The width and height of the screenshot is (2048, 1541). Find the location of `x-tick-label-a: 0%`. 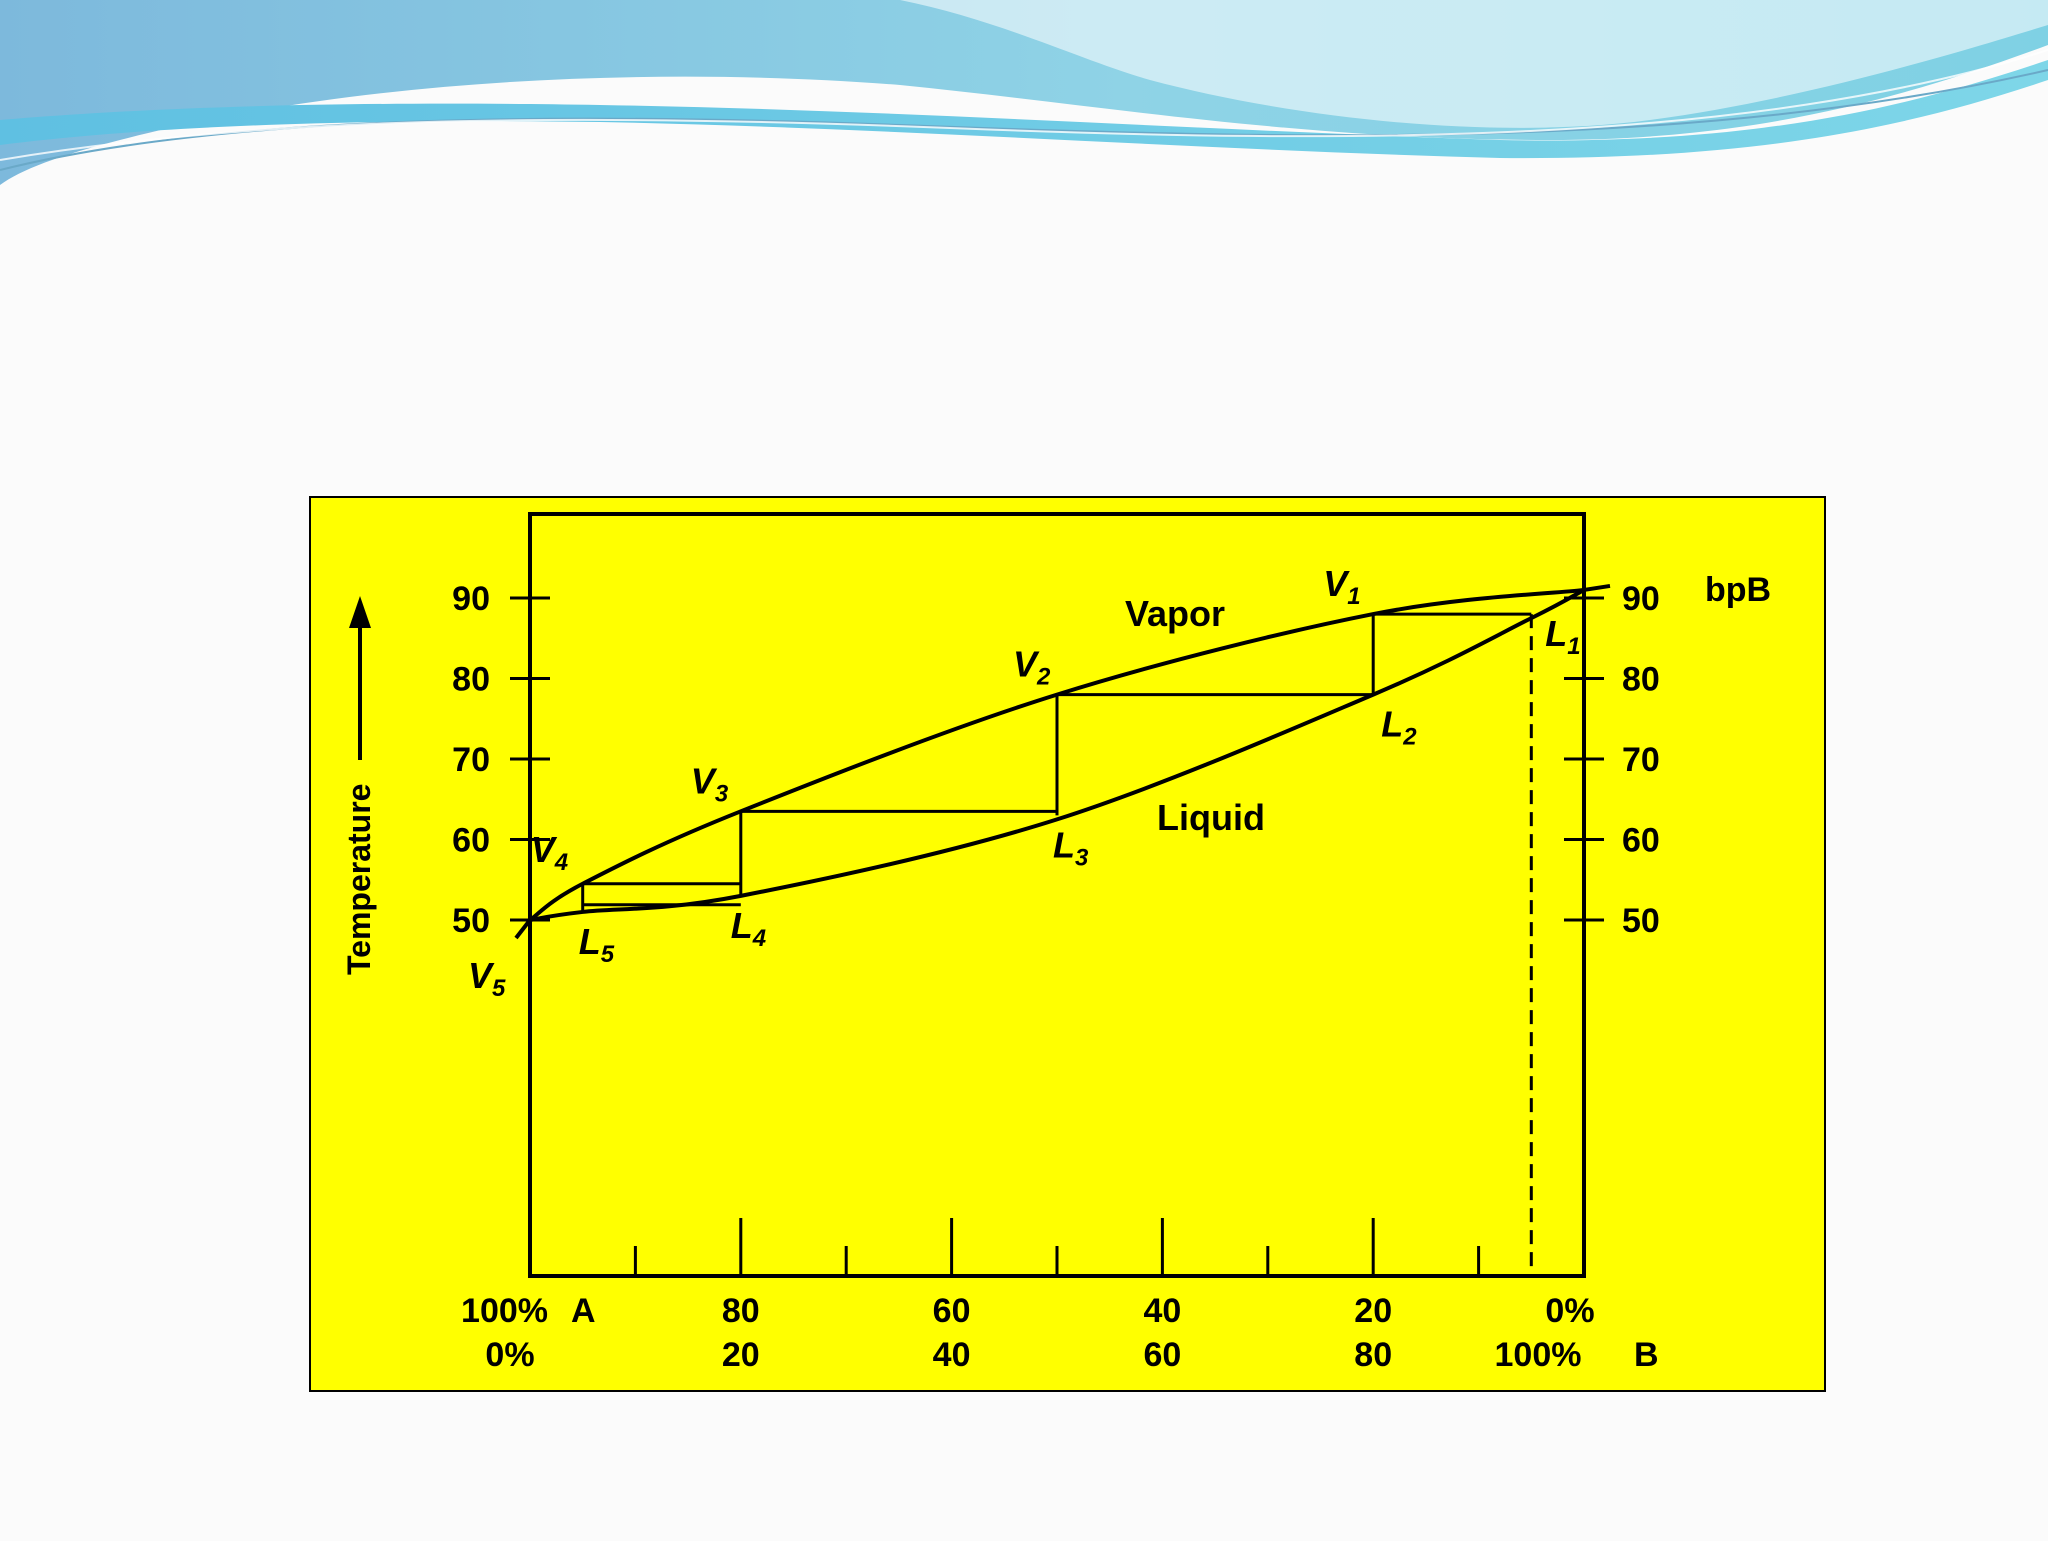

x-tick-label-a: 0% is located at coordinates (1569, 1311).